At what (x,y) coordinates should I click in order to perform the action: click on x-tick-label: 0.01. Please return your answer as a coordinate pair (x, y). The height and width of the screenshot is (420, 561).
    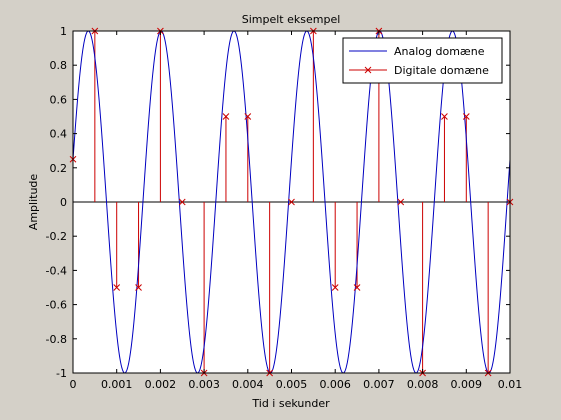
    Looking at the image, I should click on (510, 384).